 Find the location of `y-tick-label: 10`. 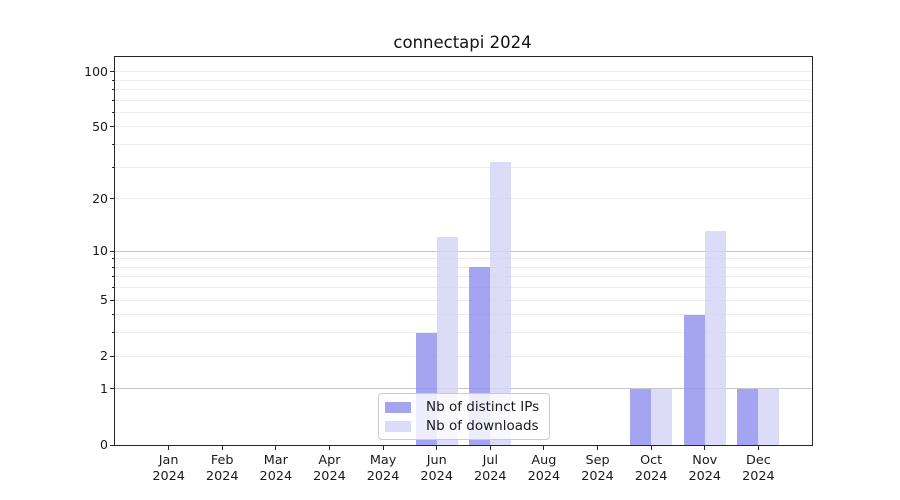

y-tick-label: 10 is located at coordinates (100, 250).